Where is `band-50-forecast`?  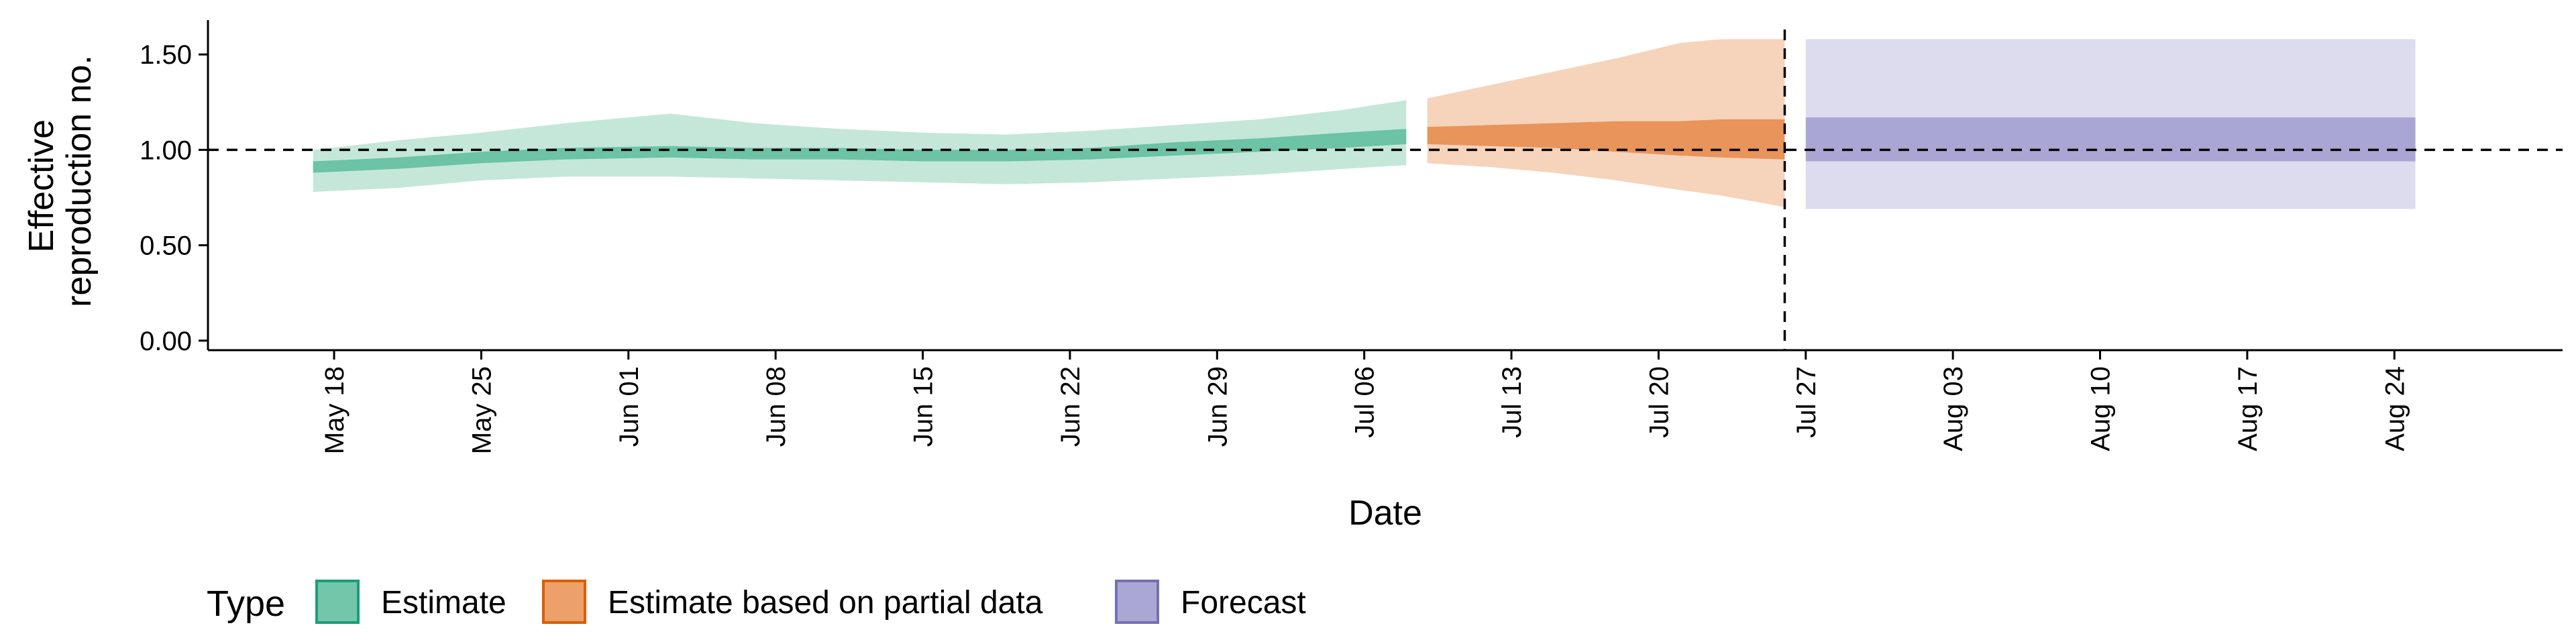 band-50-forecast is located at coordinates (2110, 139).